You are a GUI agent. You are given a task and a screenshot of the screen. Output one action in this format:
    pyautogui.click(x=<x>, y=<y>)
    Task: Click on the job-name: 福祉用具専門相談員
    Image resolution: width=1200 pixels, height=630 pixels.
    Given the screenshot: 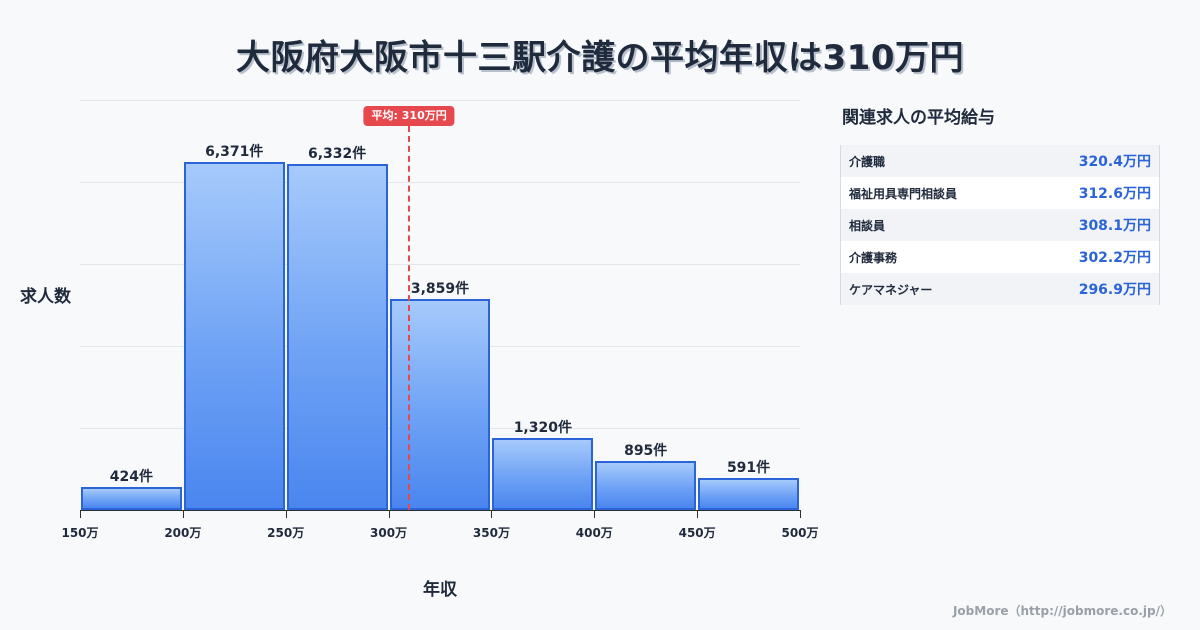 What is the action you would take?
    pyautogui.click(x=903, y=193)
    